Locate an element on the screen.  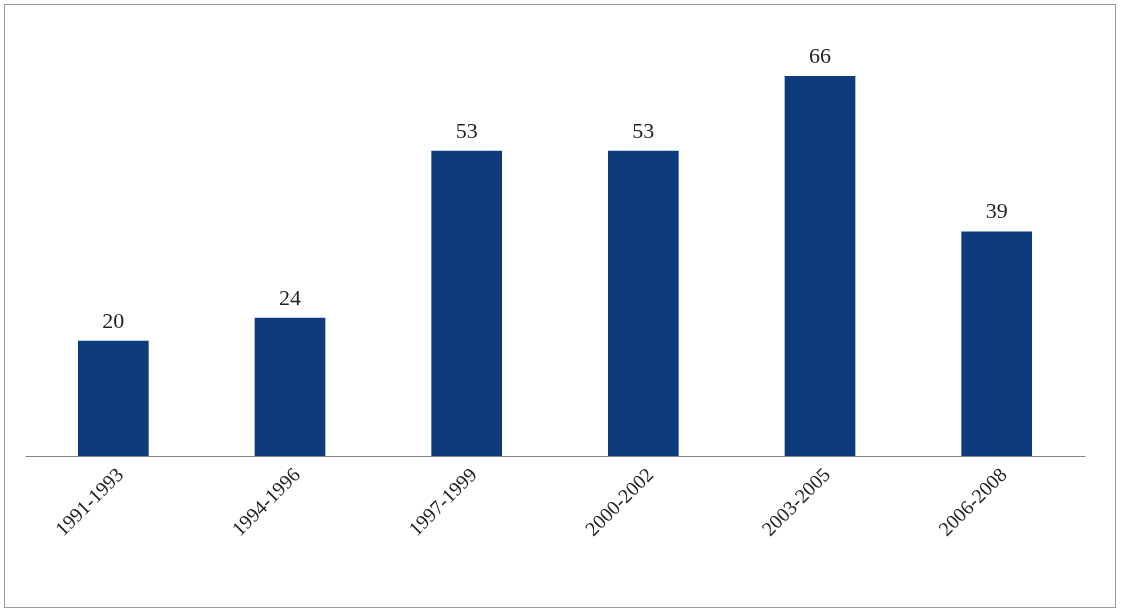
data-label: 24 is located at coordinates (290, 297).